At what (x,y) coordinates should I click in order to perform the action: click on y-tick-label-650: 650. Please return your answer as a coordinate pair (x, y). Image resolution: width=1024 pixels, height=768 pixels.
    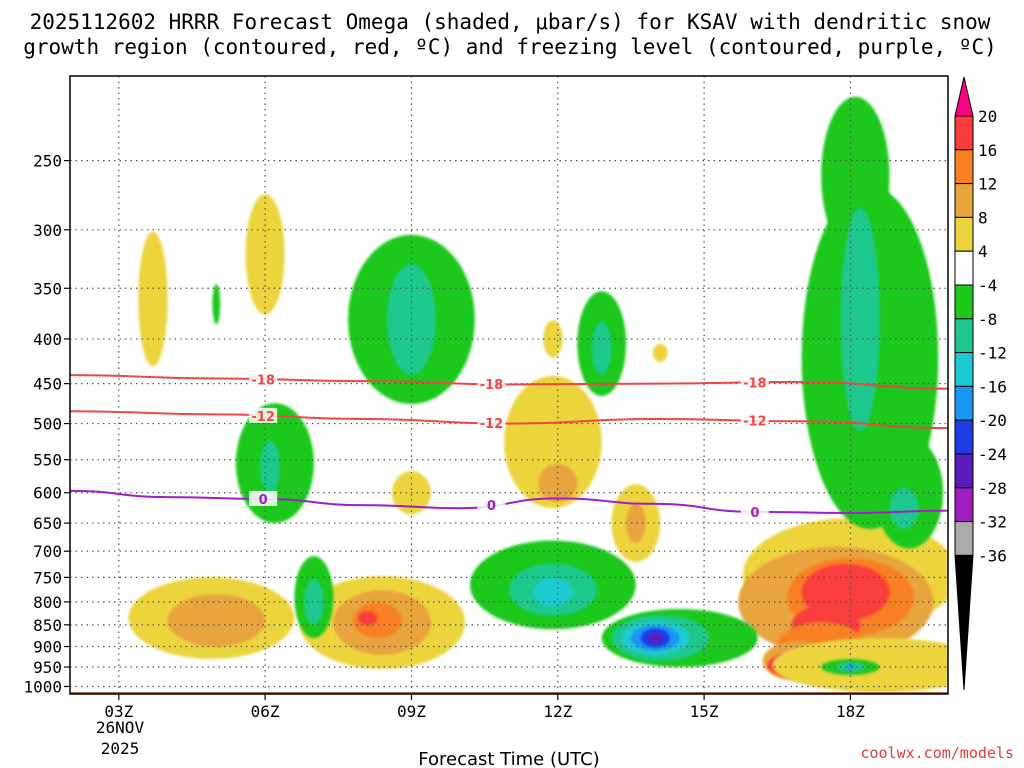
    Looking at the image, I should click on (47, 523).